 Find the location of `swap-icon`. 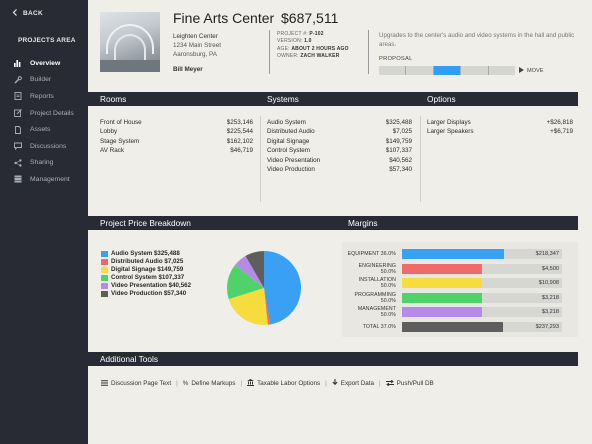

swap-icon is located at coordinates (389, 383).